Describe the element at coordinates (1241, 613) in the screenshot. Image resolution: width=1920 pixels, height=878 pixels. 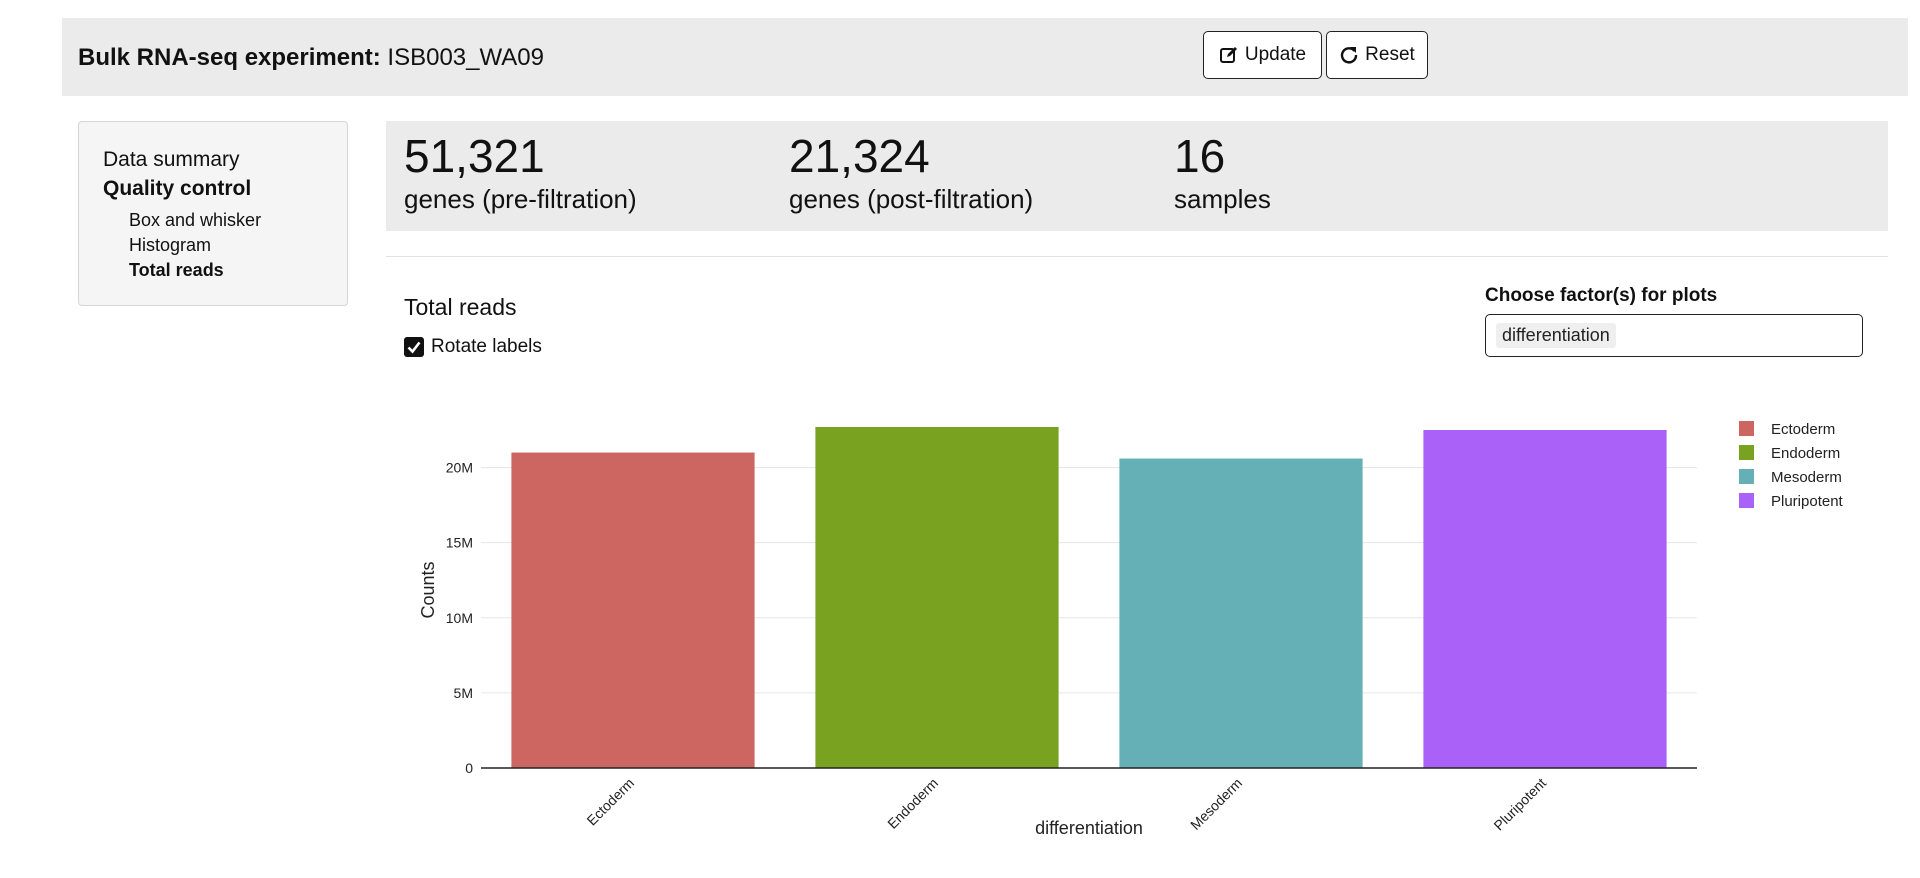
I see `bar-mesoderm` at that location.